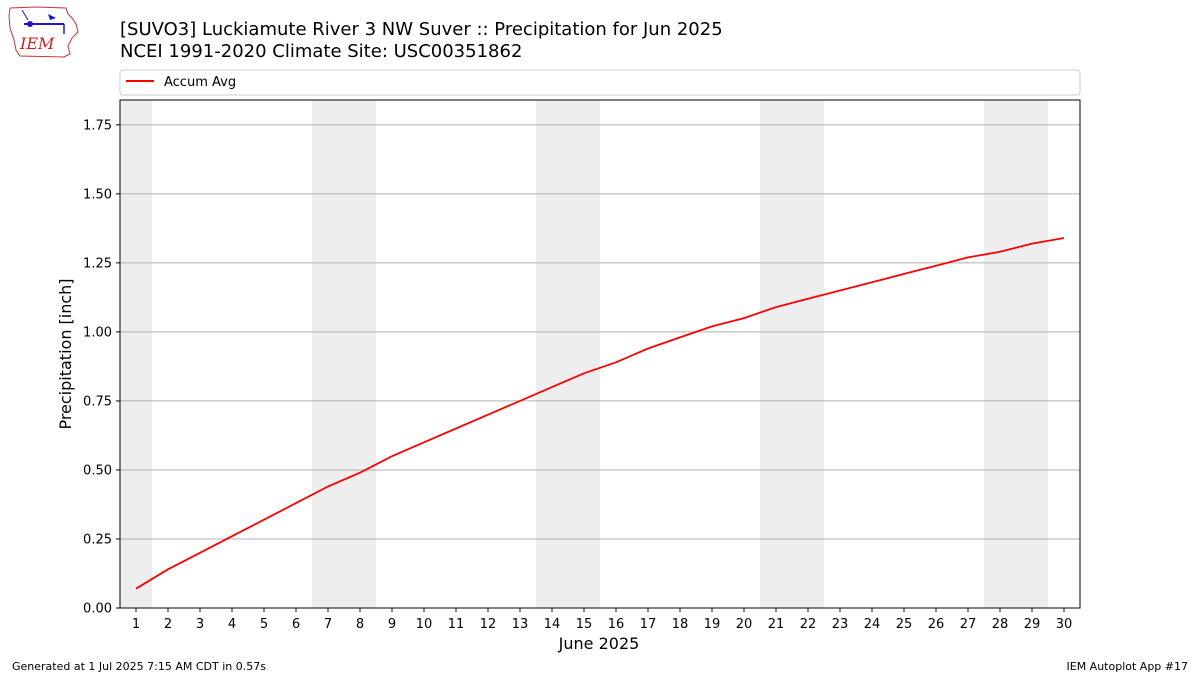  What do you see at coordinates (1127, 666) in the screenshot?
I see `footer-app-label: IEM Autoplot App #17` at bounding box center [1127, 666].